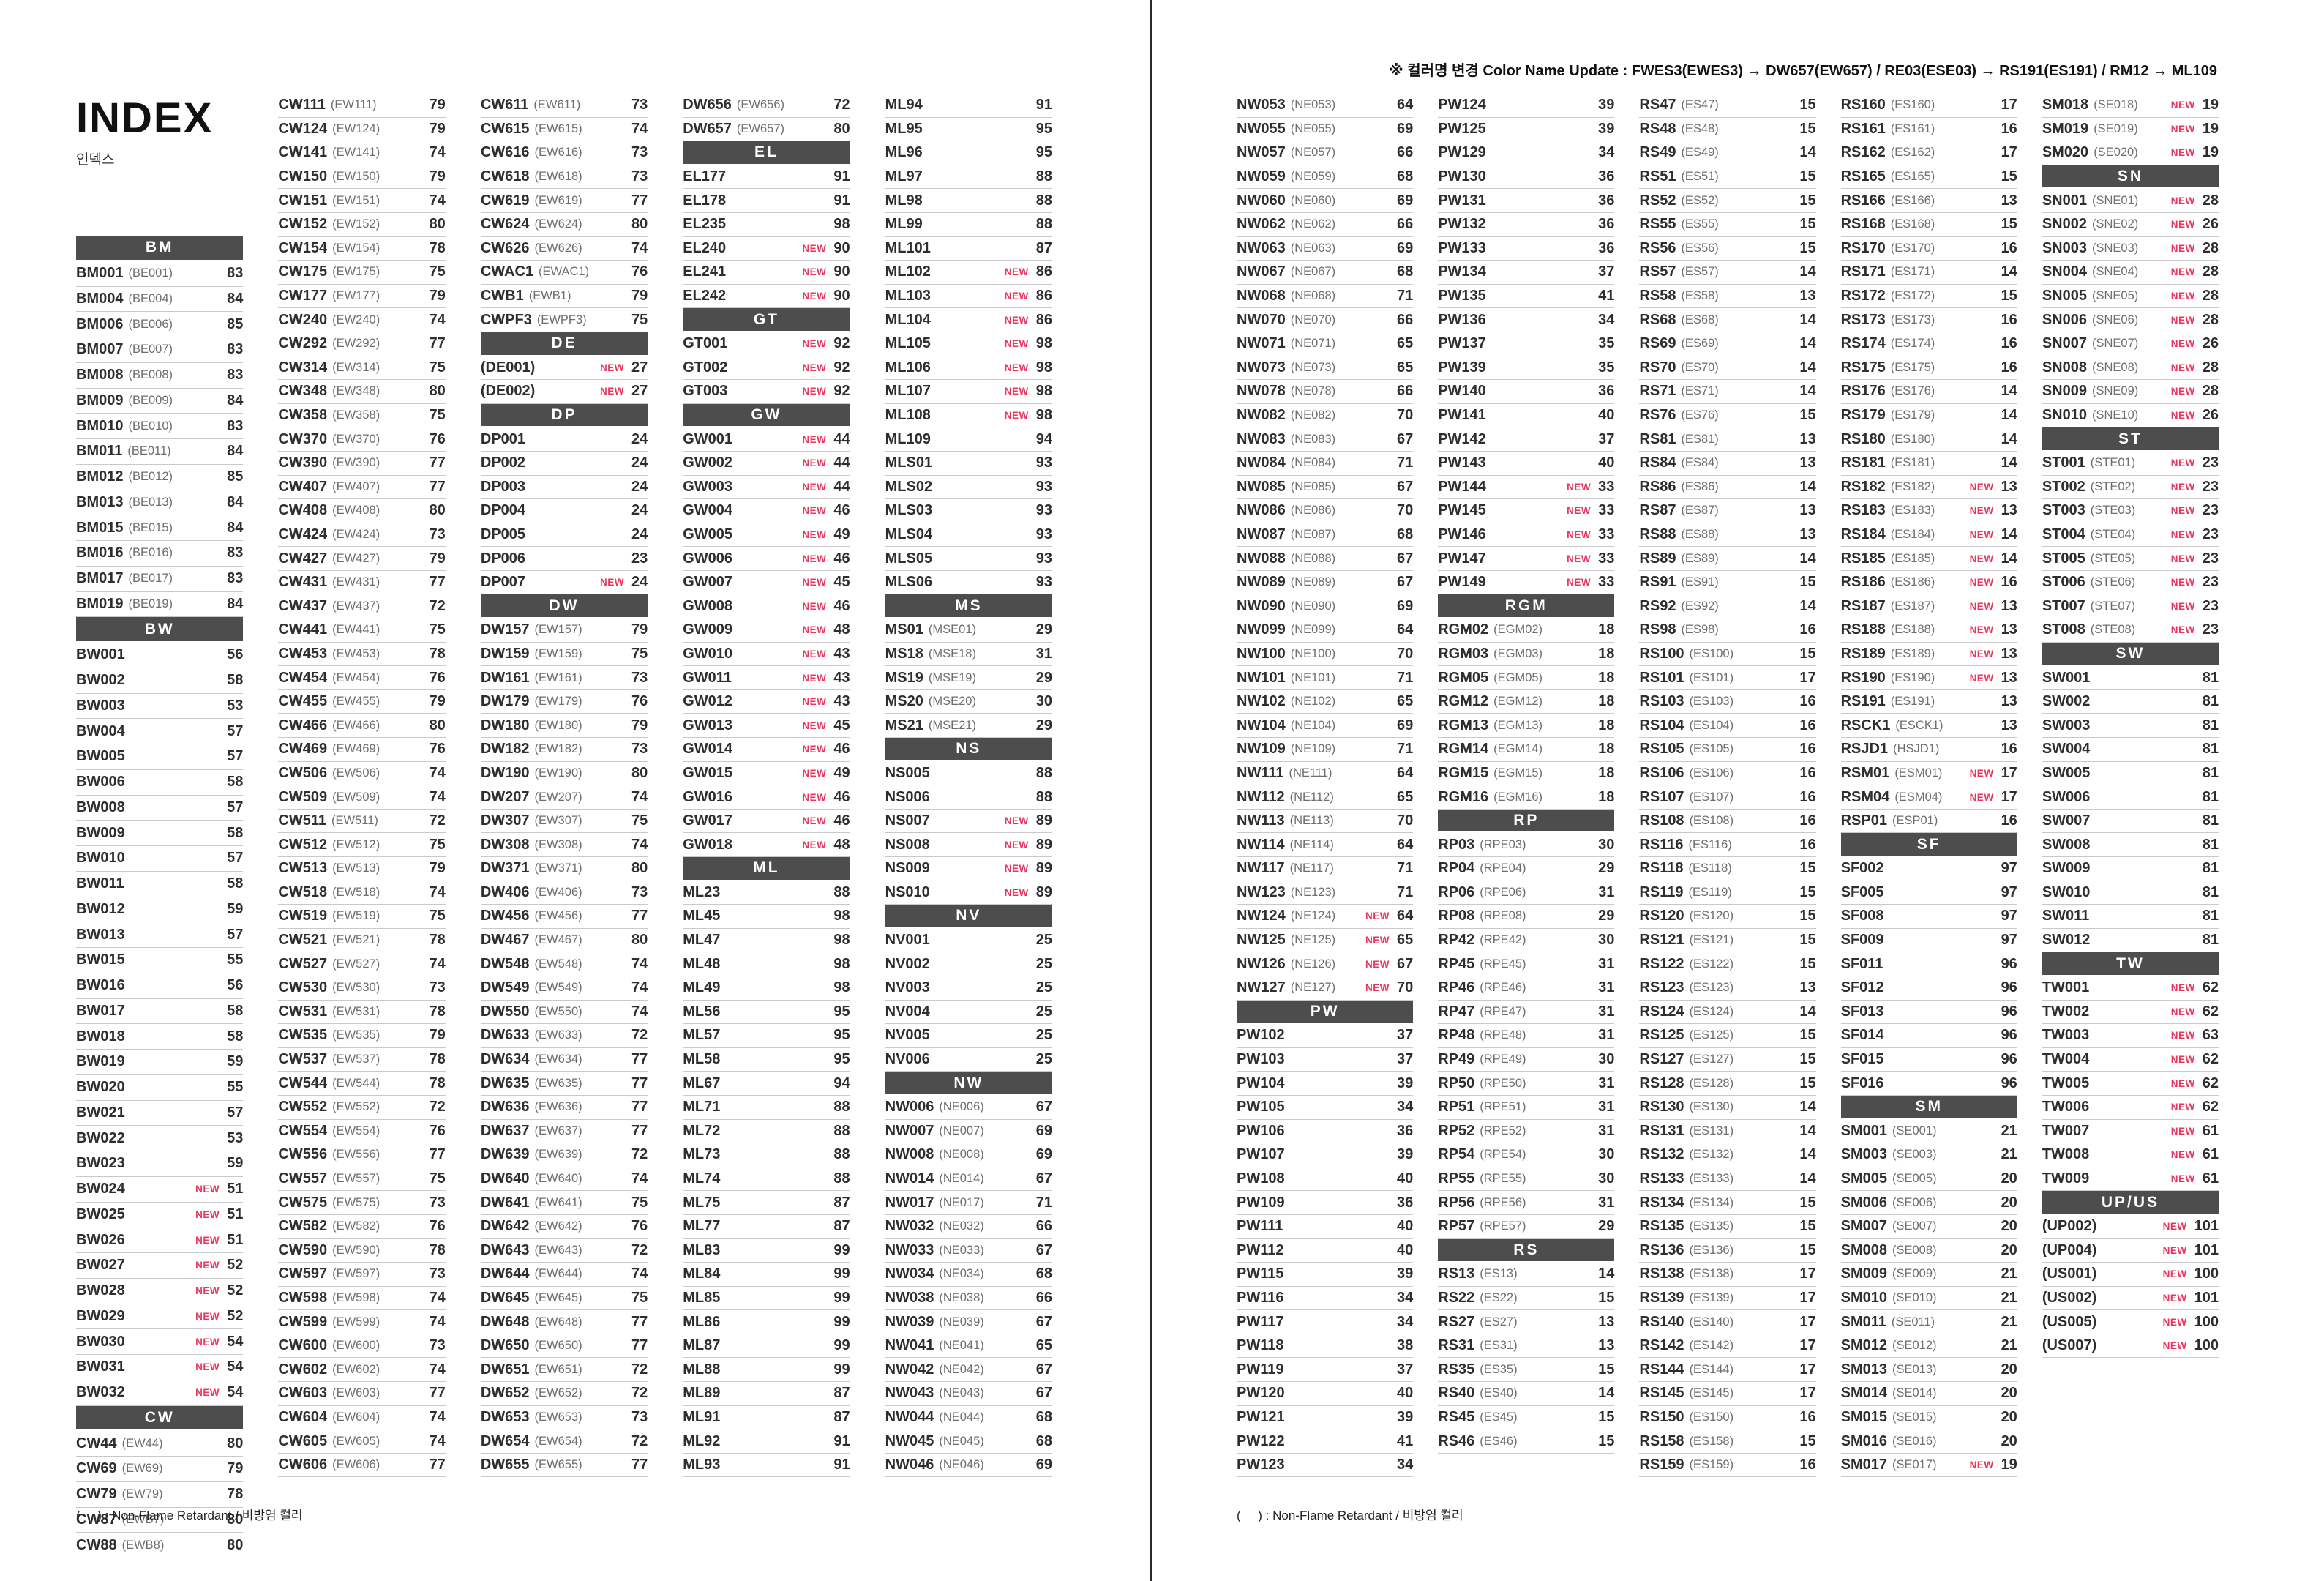 Image resolution: width=2324 pixels, height=1581 pixels. I want to click on entry-code: SM006, so click(1864, 1202).